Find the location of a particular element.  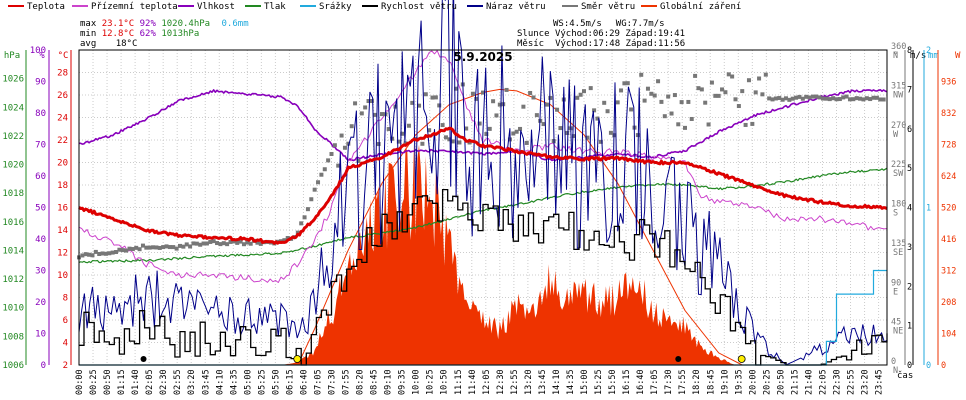

x-tick-label: 15:50 is located at coordinates (613, 382).